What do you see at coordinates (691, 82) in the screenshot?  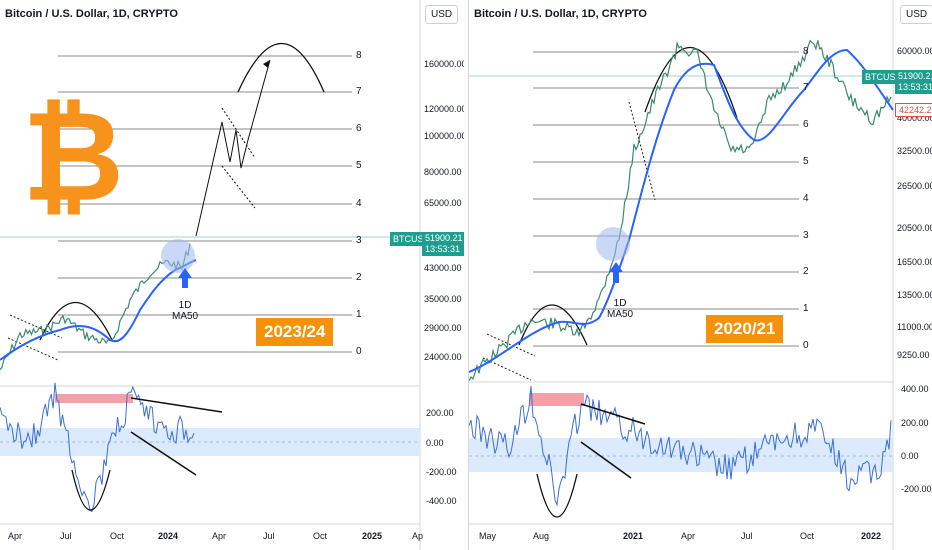 I see `cup-arc-top` at bounding box center [691, 82].